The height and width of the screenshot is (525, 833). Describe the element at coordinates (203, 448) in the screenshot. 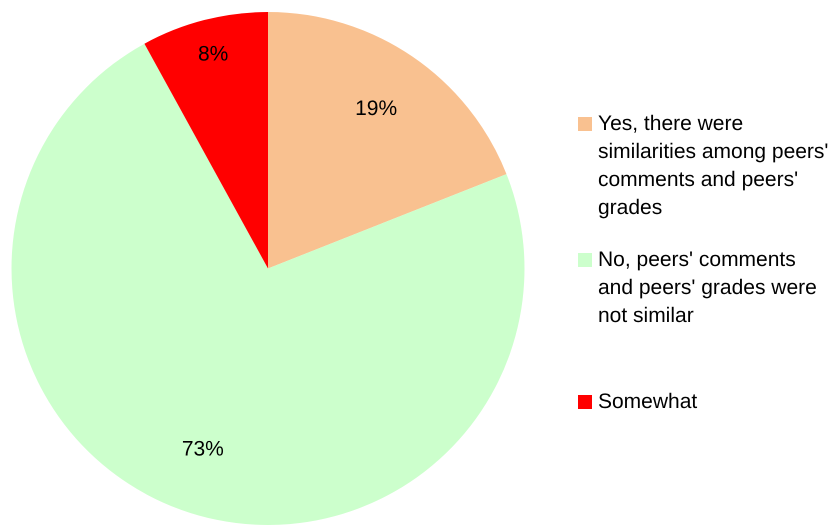

I see `data-label: 73%` at that location.